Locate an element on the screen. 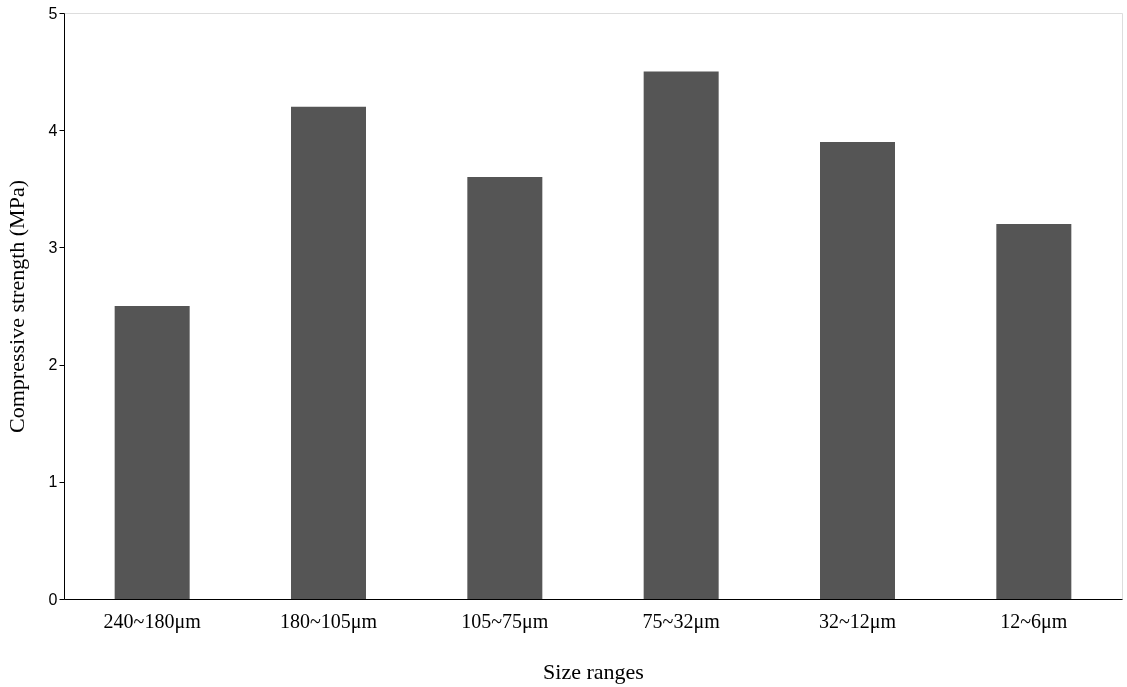 The image size is (1127, 687). y-tick-label: 1 is located at coordinates (53, 482).